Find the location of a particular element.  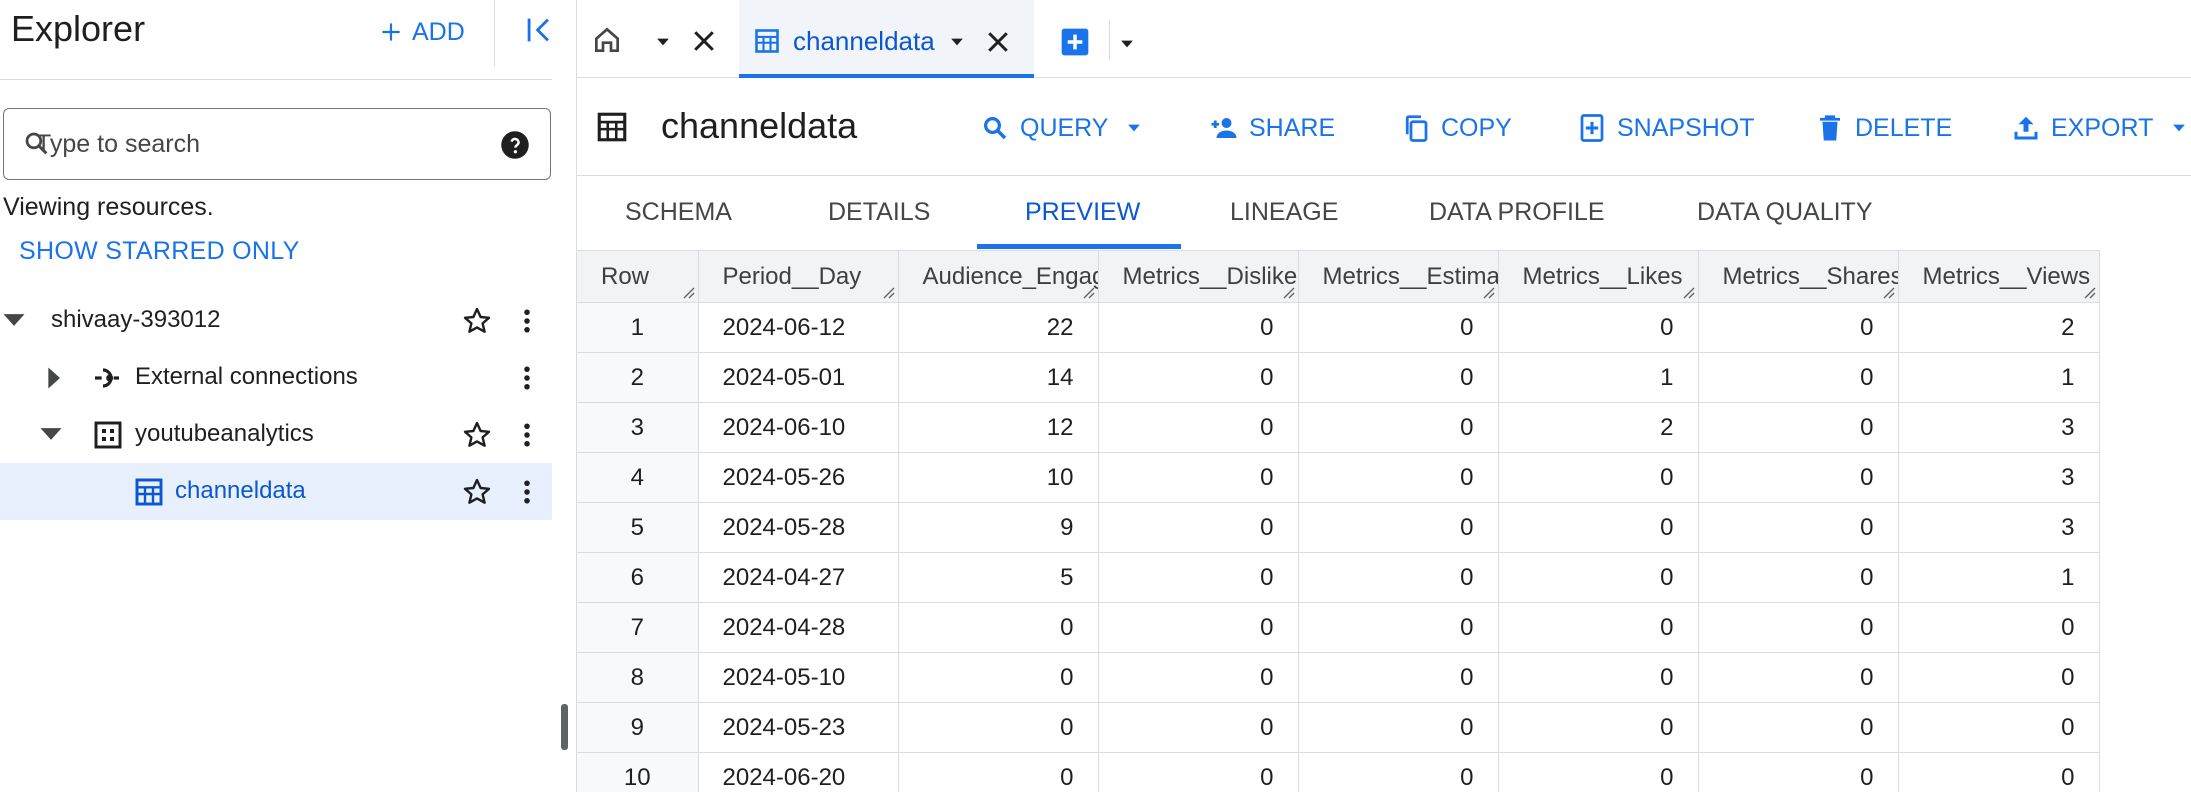

table-cell: 2024-05-23 is located at coordinates (798, 727).